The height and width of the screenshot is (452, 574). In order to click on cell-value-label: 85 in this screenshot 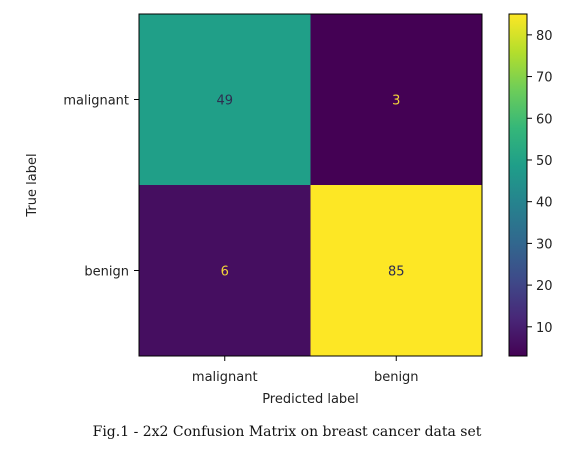, I will do `click(396, 272)`.